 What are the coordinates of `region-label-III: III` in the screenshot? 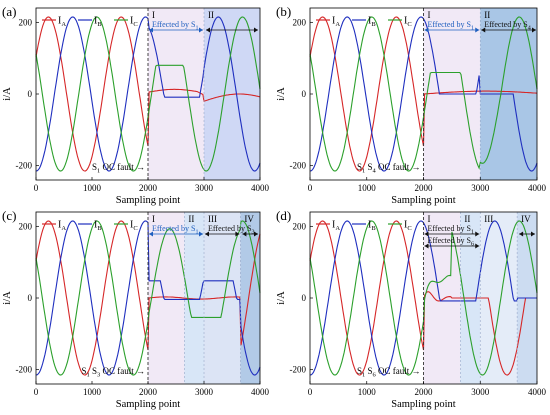 It's located at (488, 219).